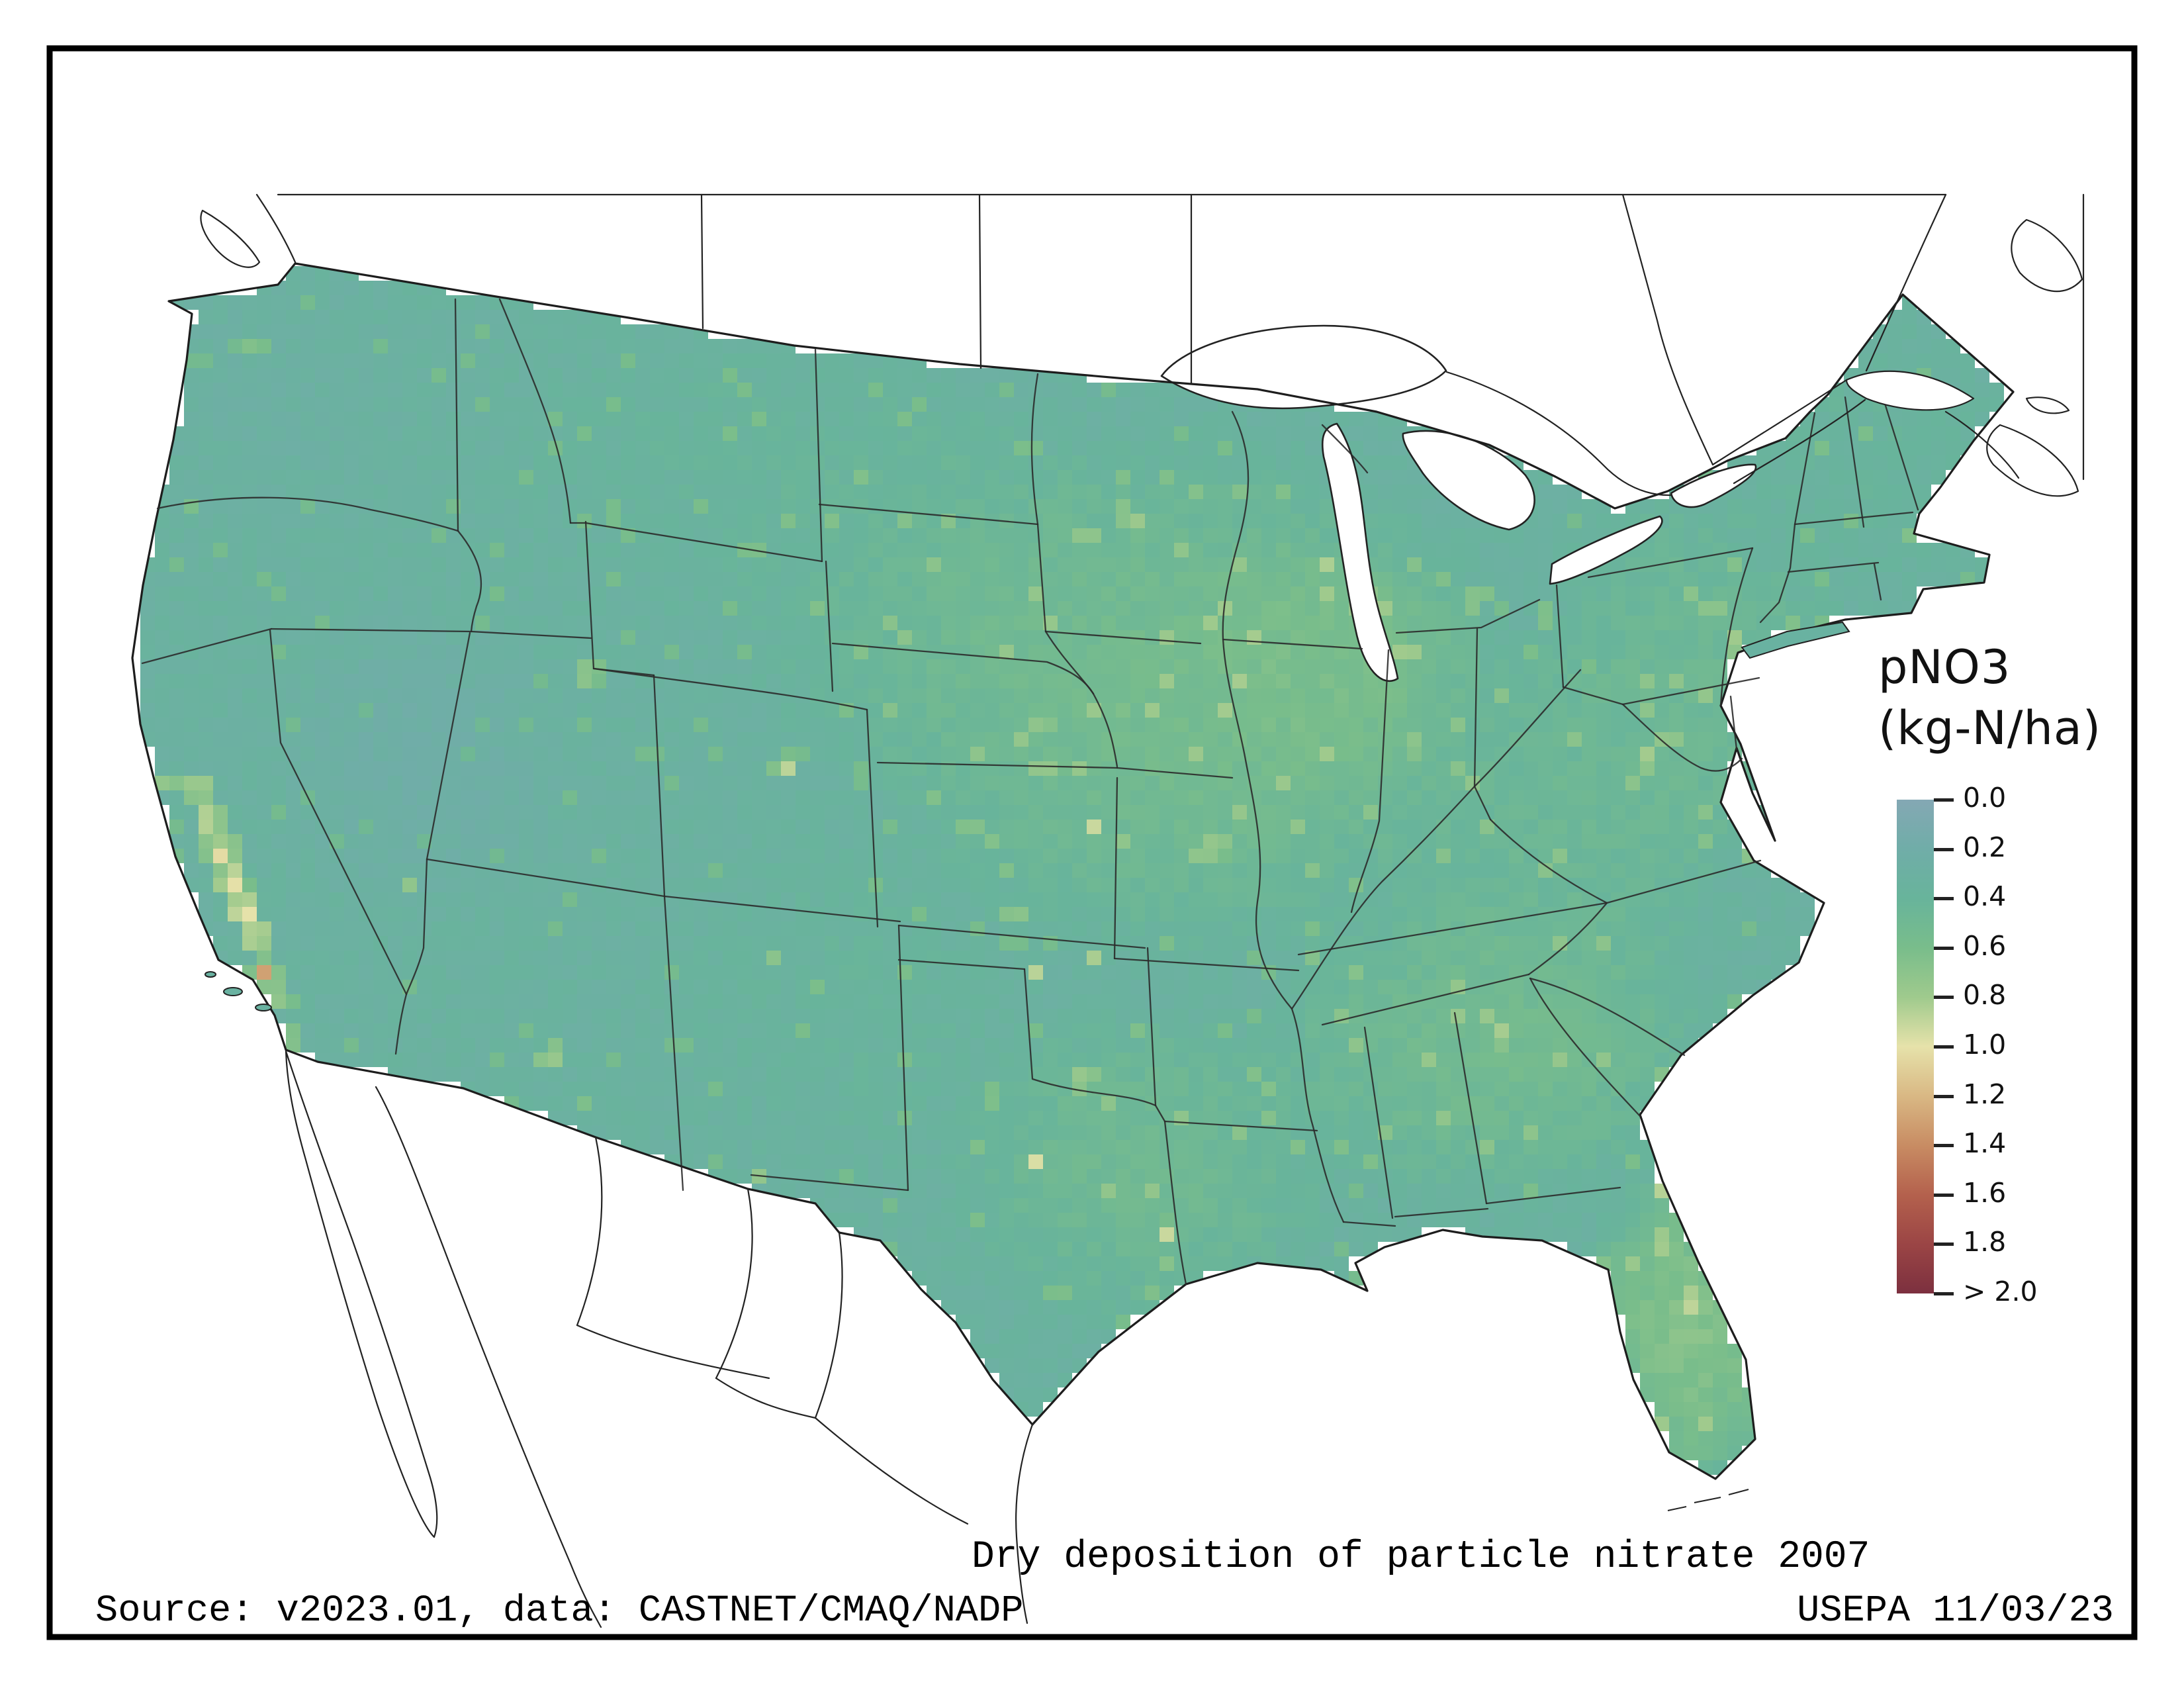  Describe the element at coordinates (2048, 405) in the screenshot. I see `prince-edward-island` at that location.